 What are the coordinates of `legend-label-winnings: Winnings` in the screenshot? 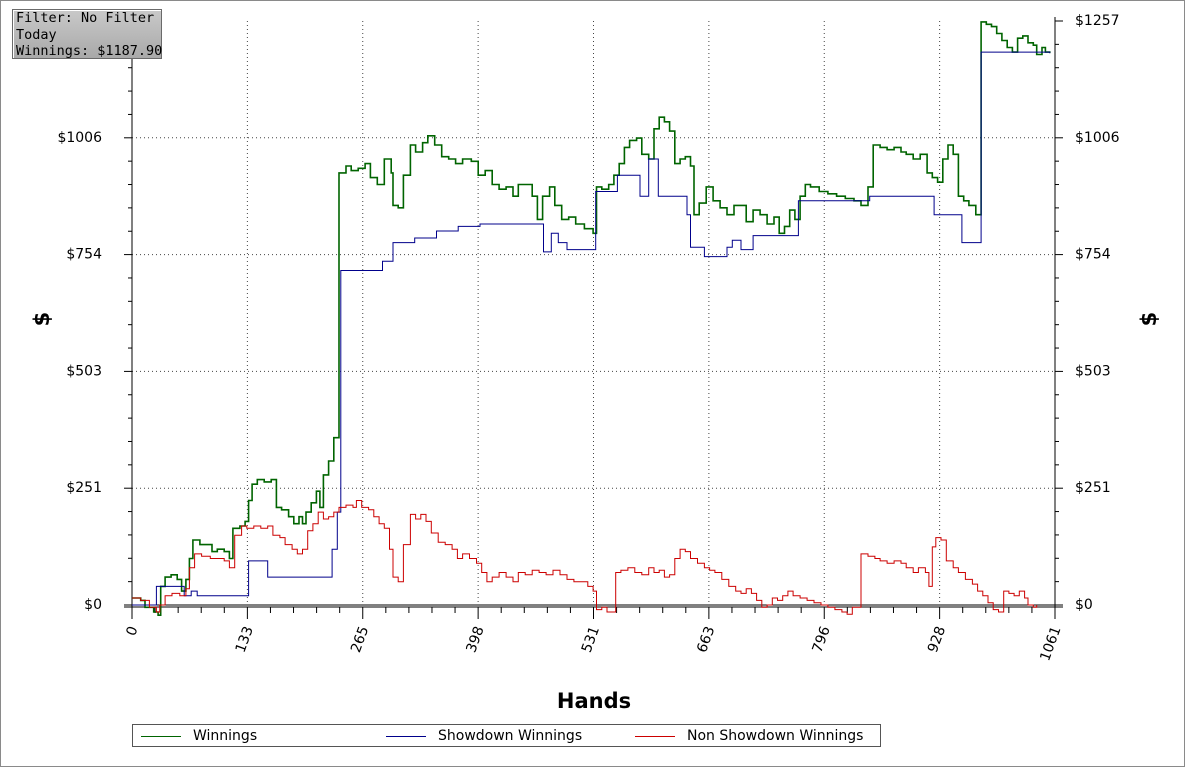 It's located at (225, 736).